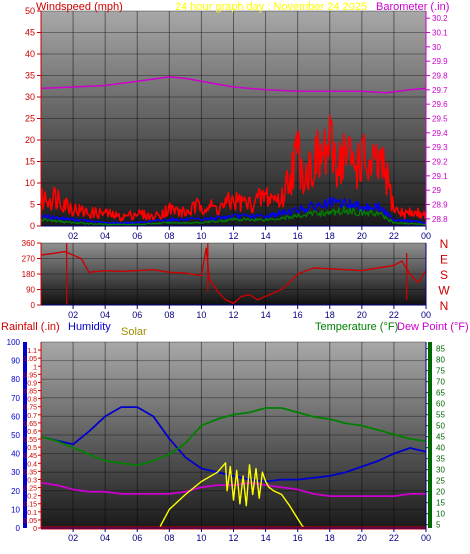  What do you see at coordinates (440, 219) in the screenshot?
I see `baro-ytick-label: 28.8` at bounding box center [440, 219].